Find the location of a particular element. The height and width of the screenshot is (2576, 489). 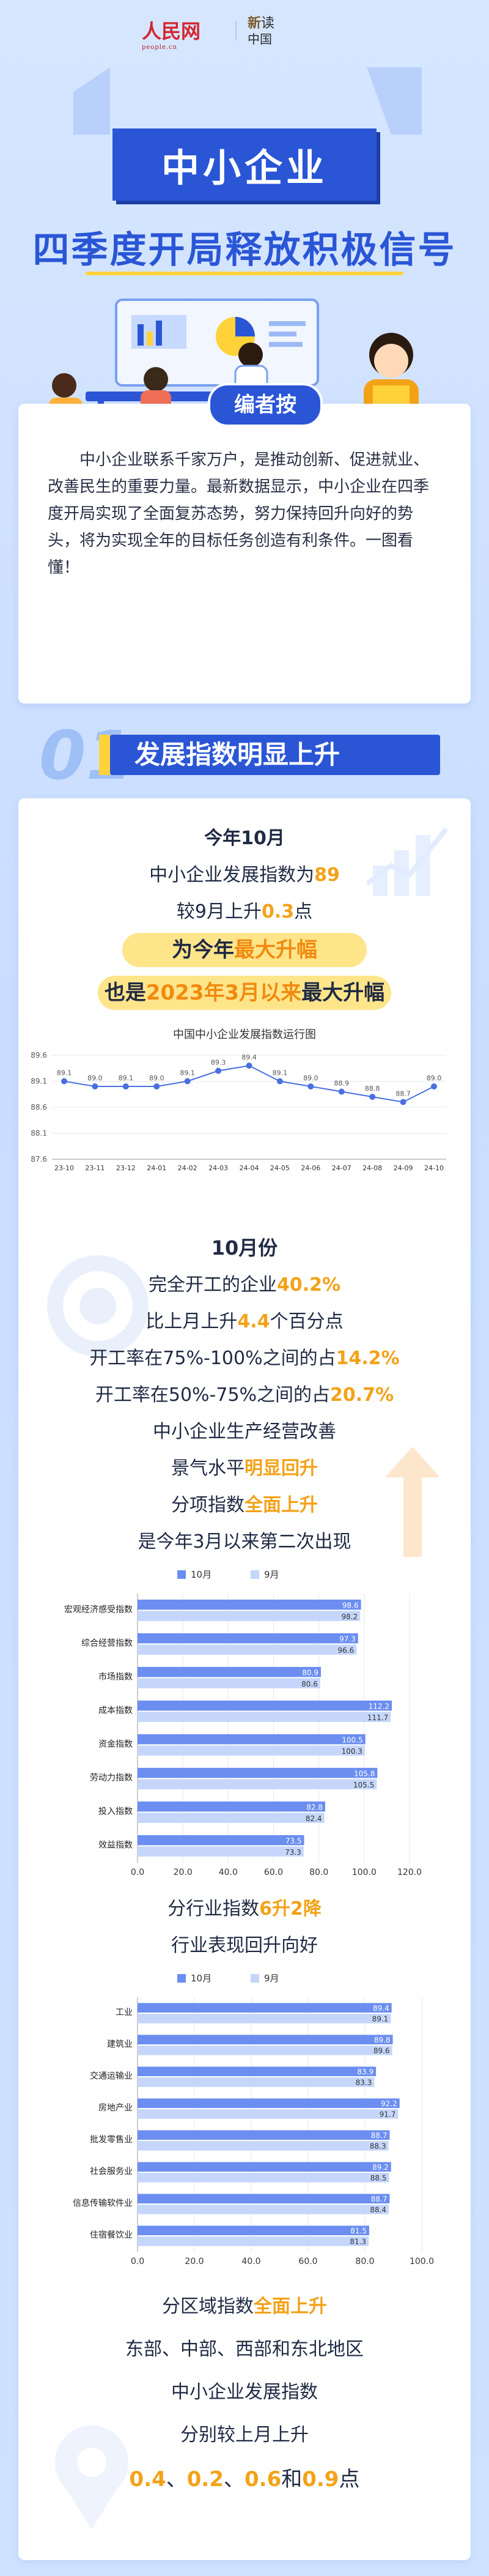

bar-value-sep: 105.5 is located at coordinates (363, 1785).